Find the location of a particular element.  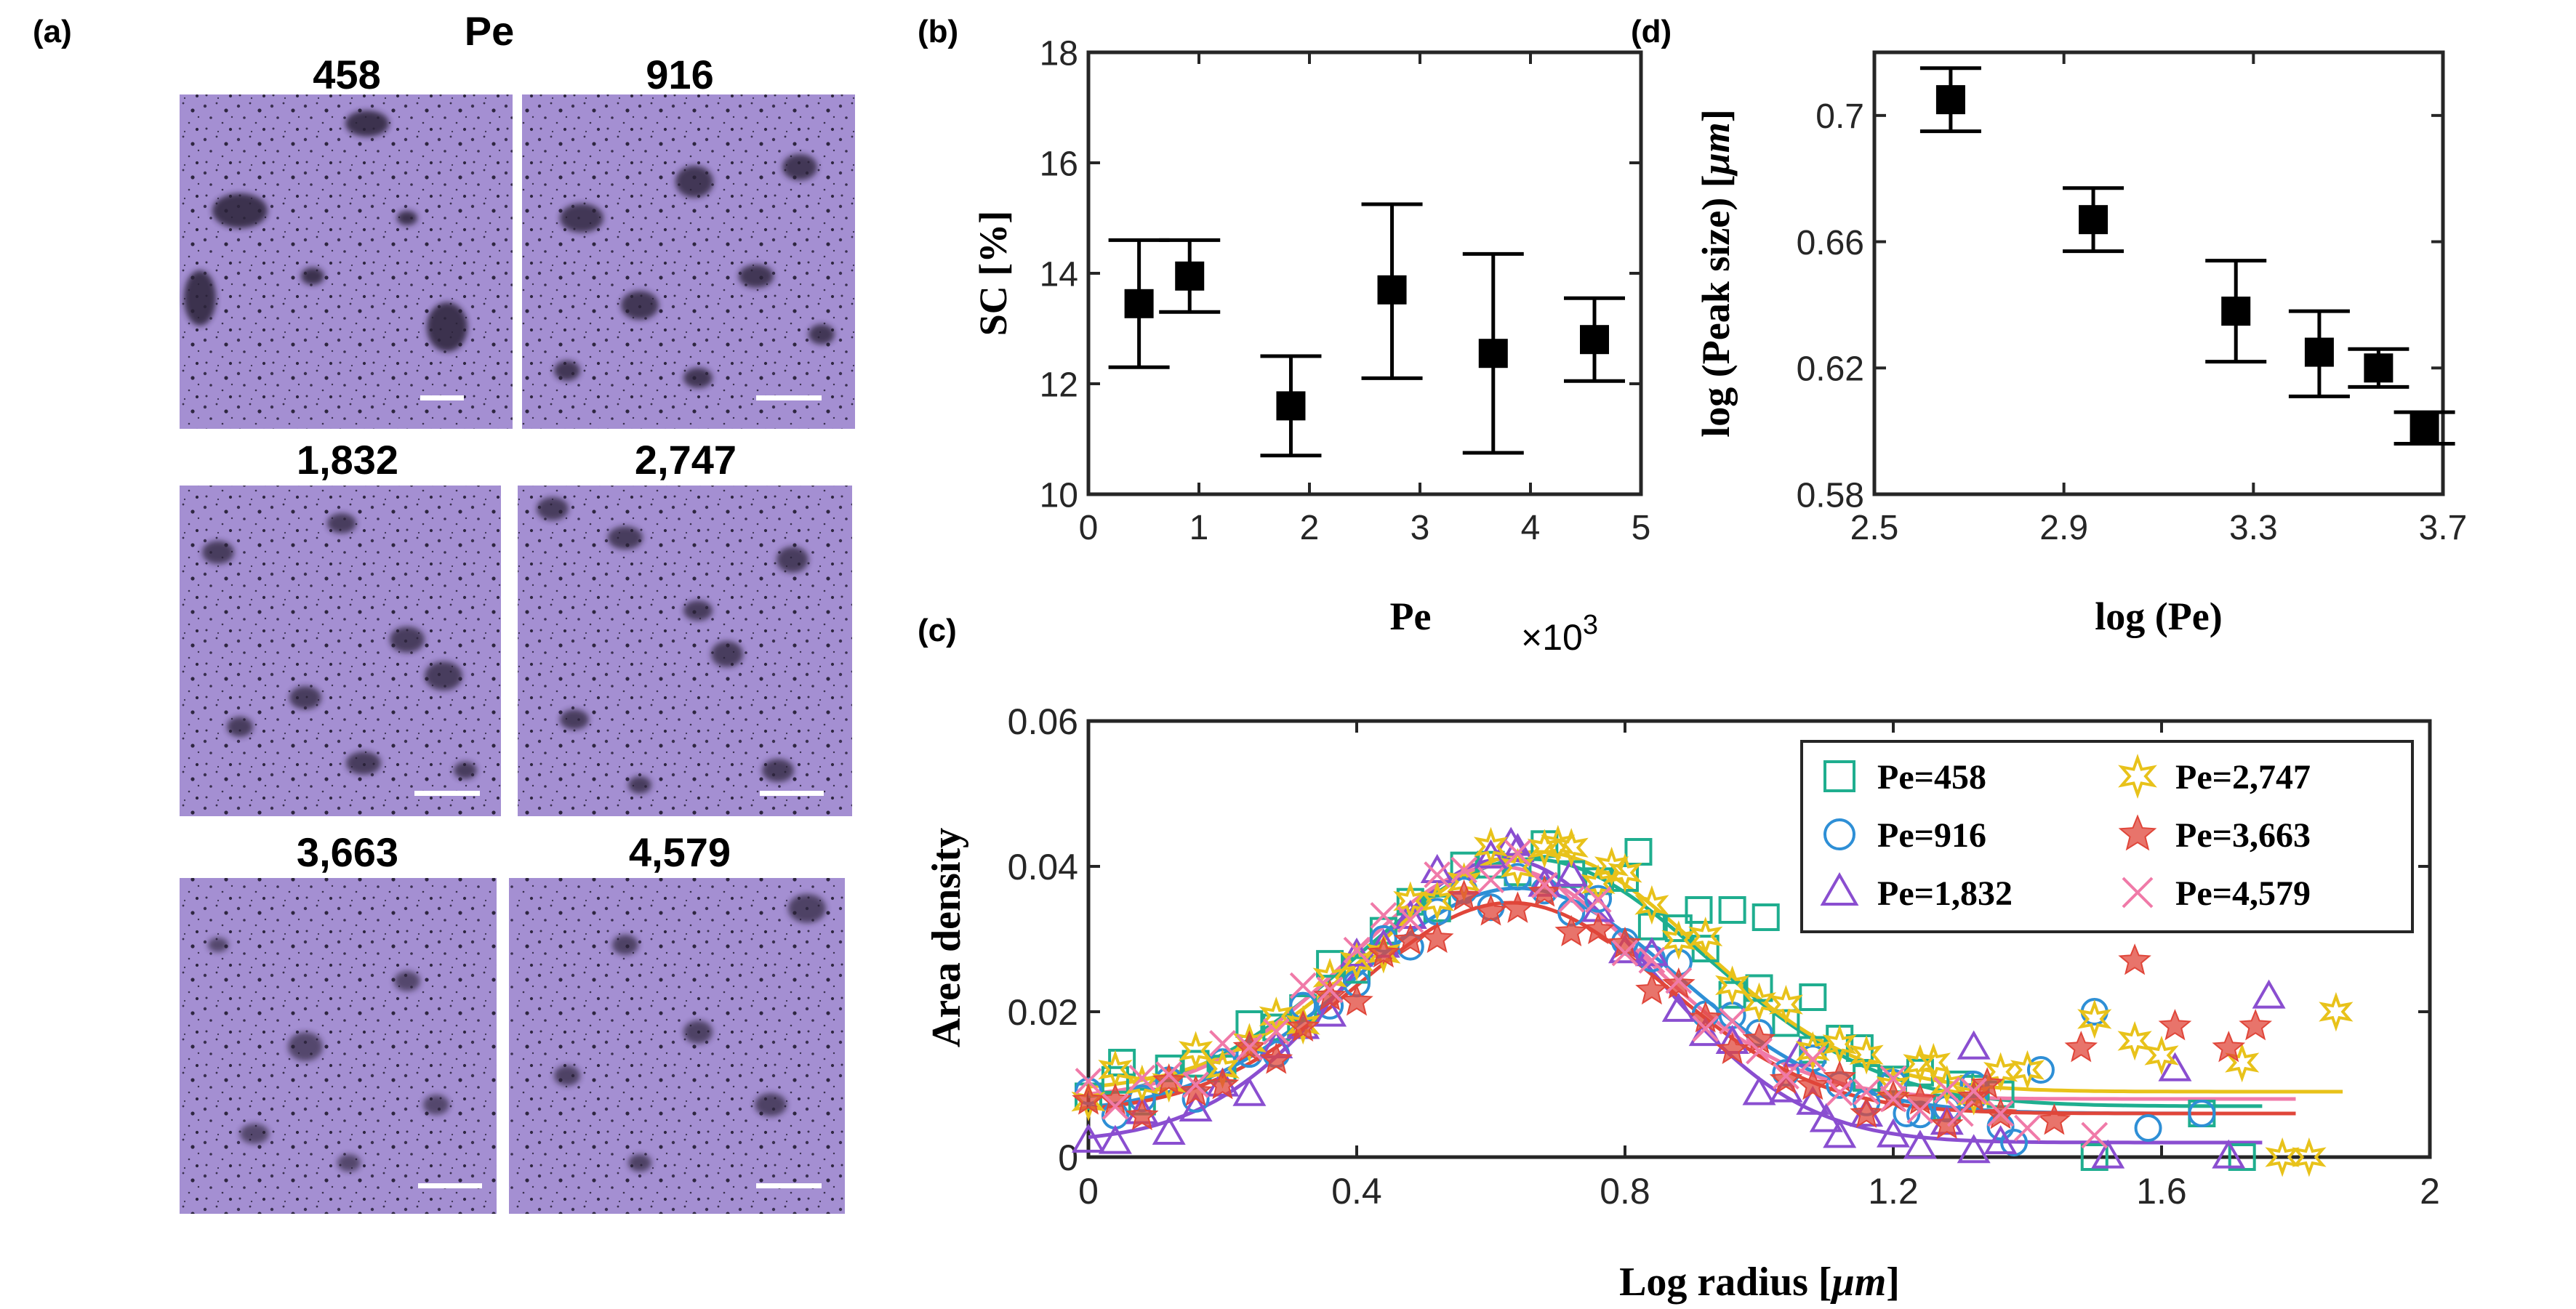

micrograph-title: 458 is located at coordinates (346, 74).